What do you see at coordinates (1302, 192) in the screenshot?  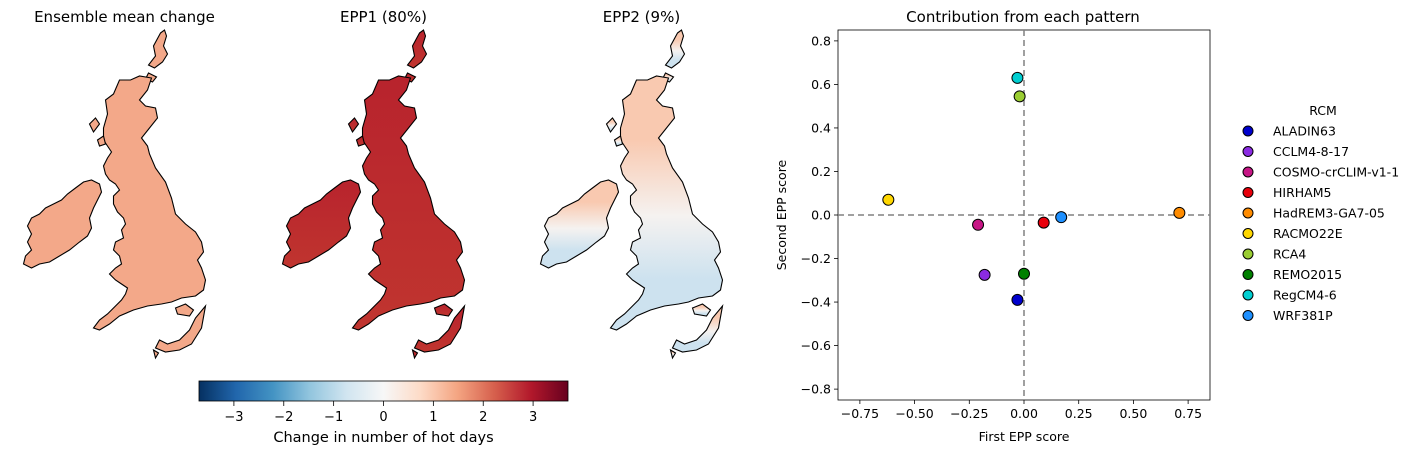 I see `legend-label: HIRHAM5` at bounding box center [1302, 192].